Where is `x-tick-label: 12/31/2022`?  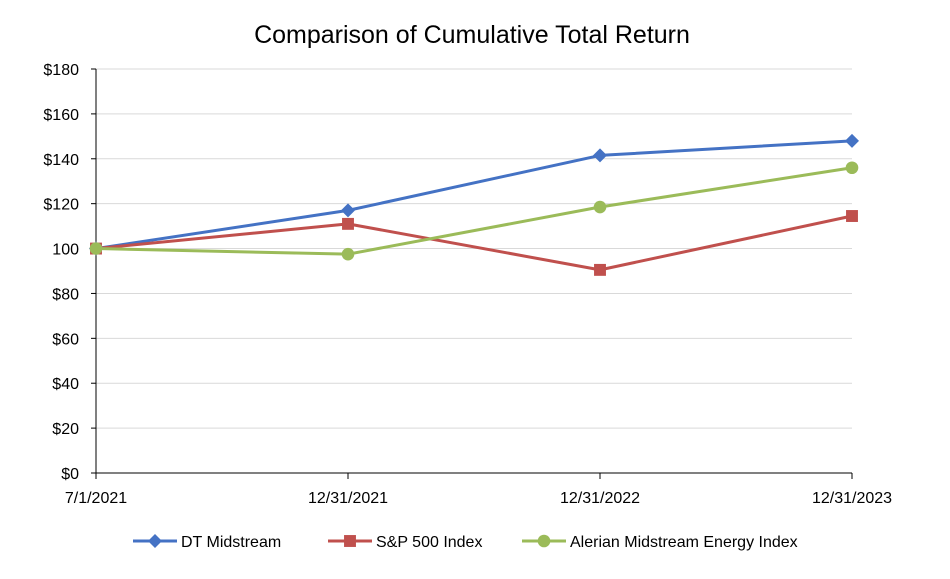 x-tick-label: 12/31/2022 is located at coordinates (600, 498).